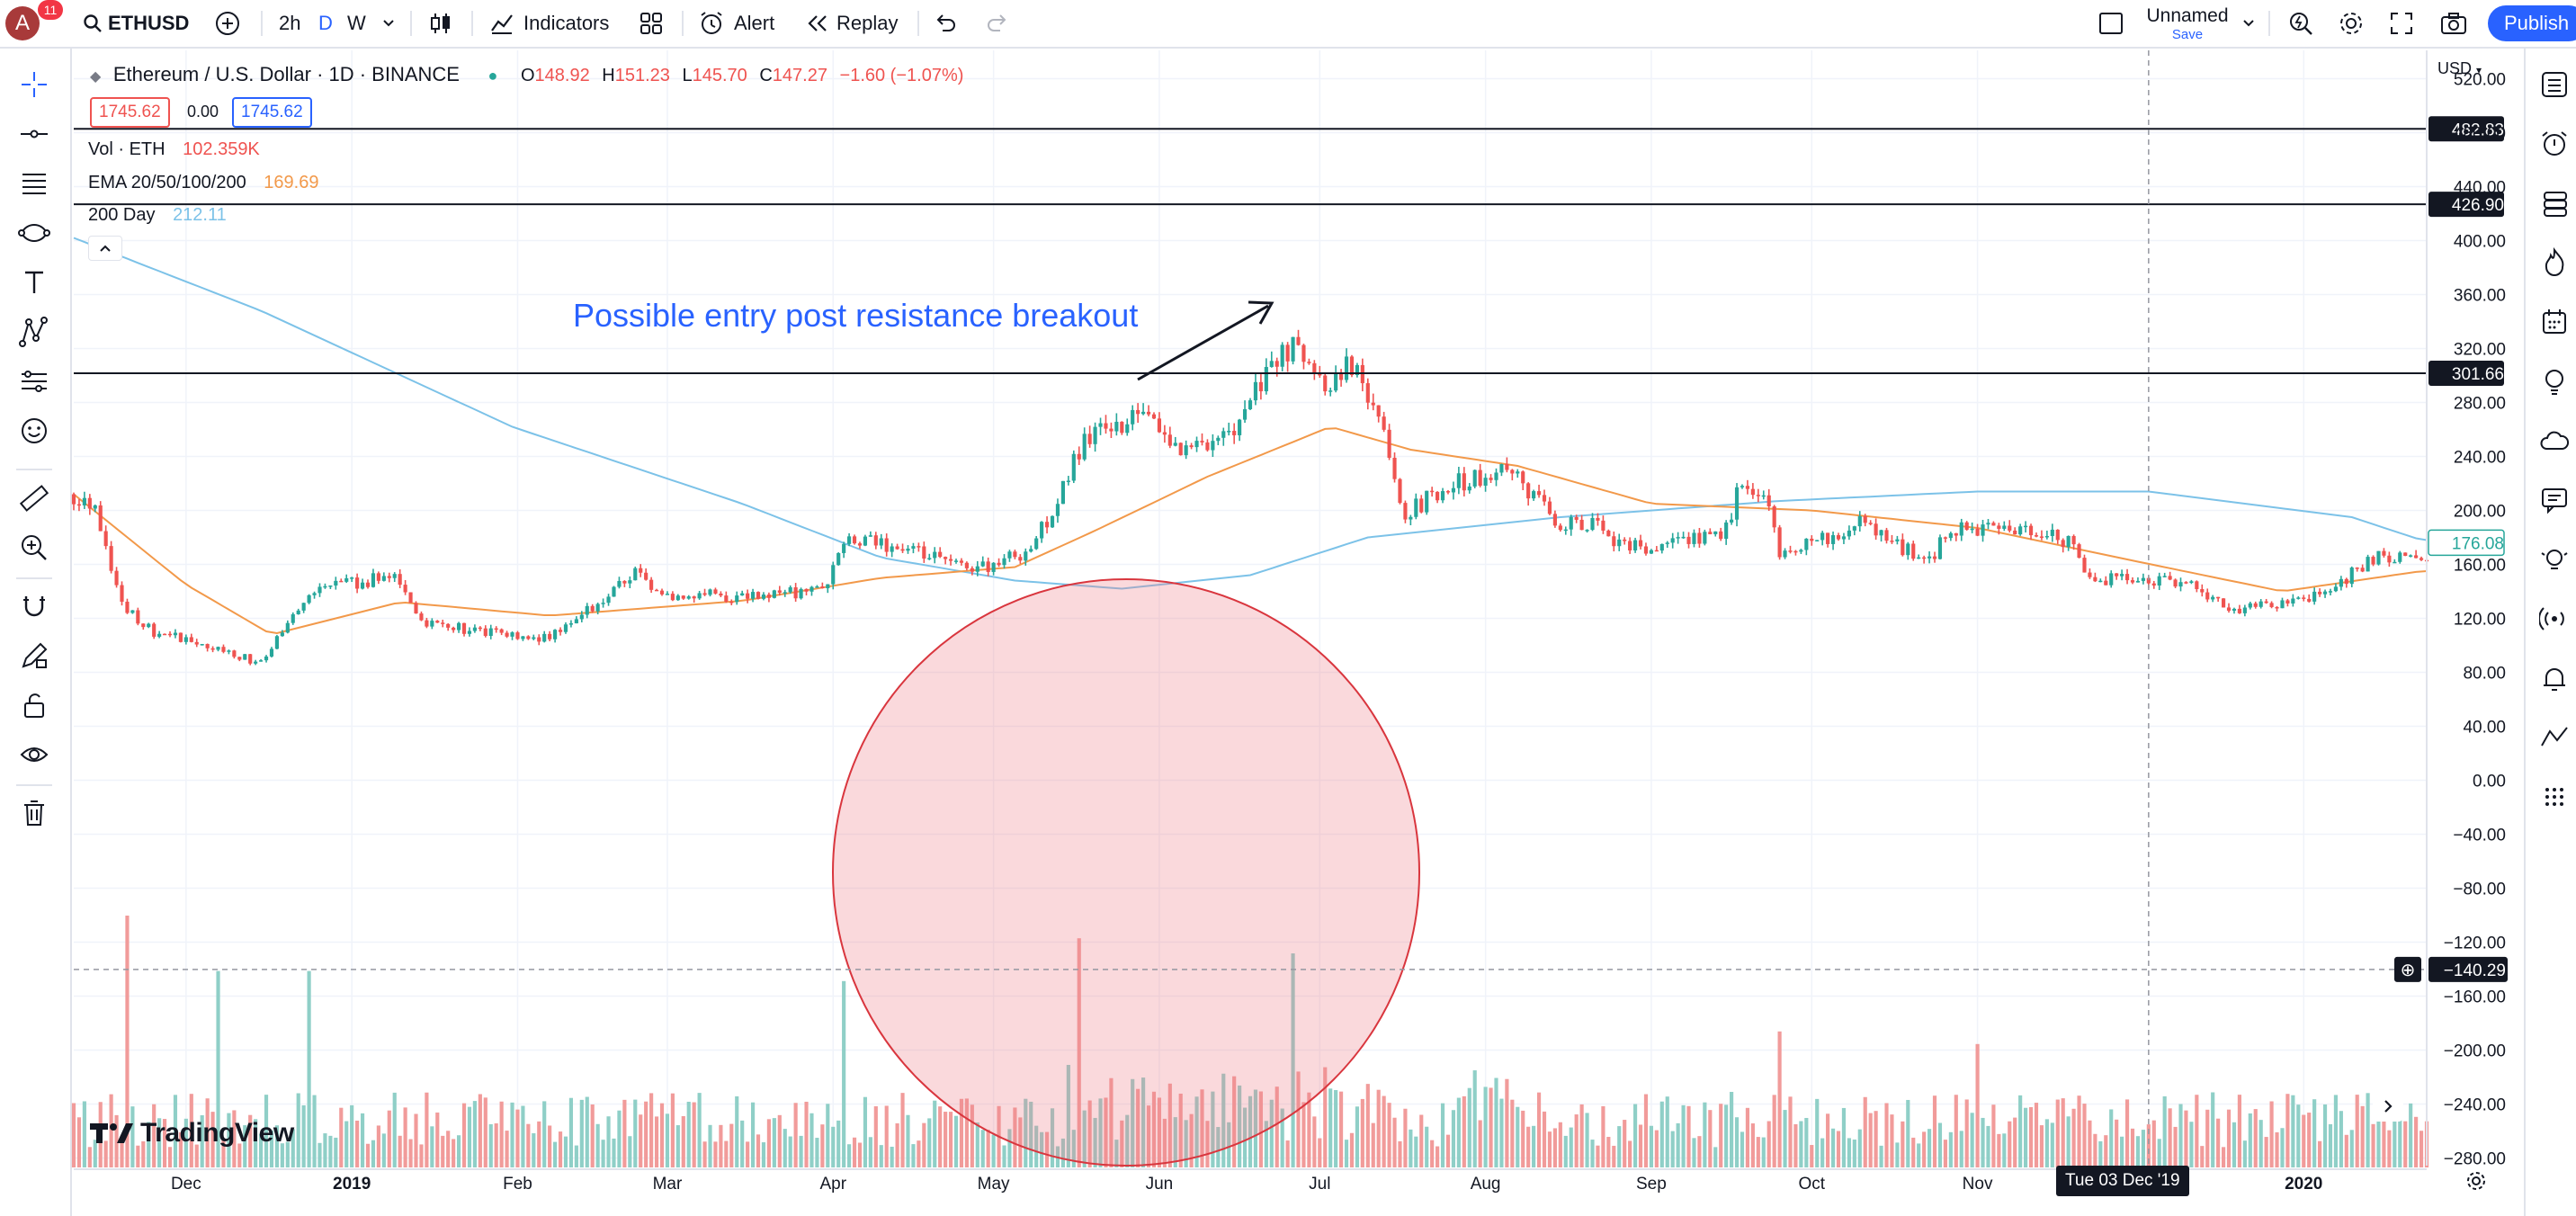 This screenshot has width=2576, height=1216. Describe the element at coordinates (2554, 85) in the screenshot. I see `watchlist-button` at that location.